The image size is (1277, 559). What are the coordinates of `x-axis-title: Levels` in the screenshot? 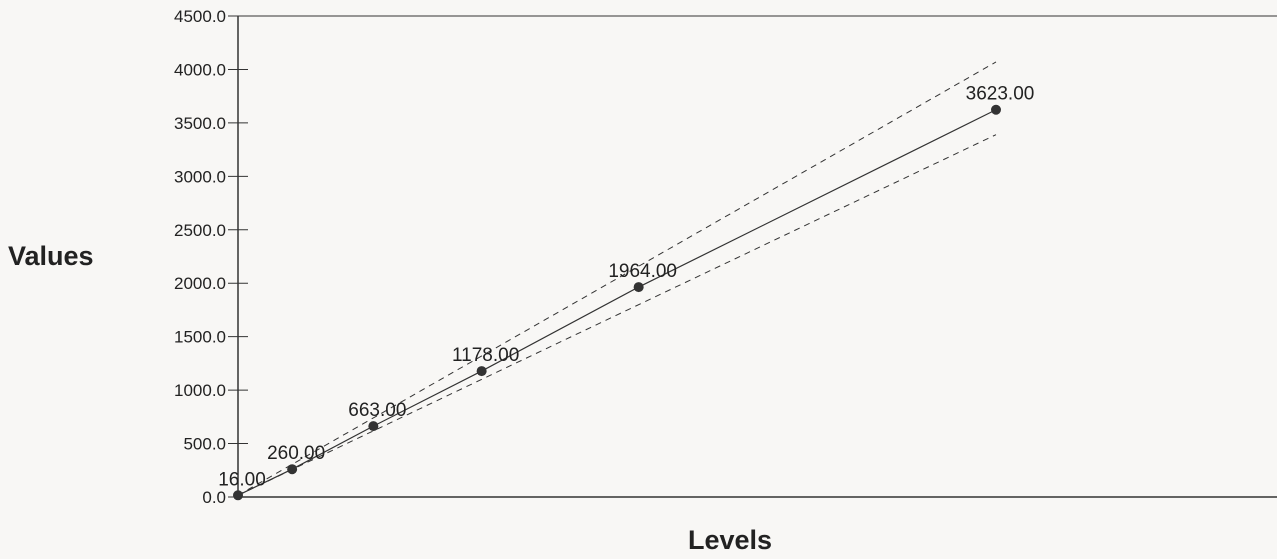 It's located at (730, 540).